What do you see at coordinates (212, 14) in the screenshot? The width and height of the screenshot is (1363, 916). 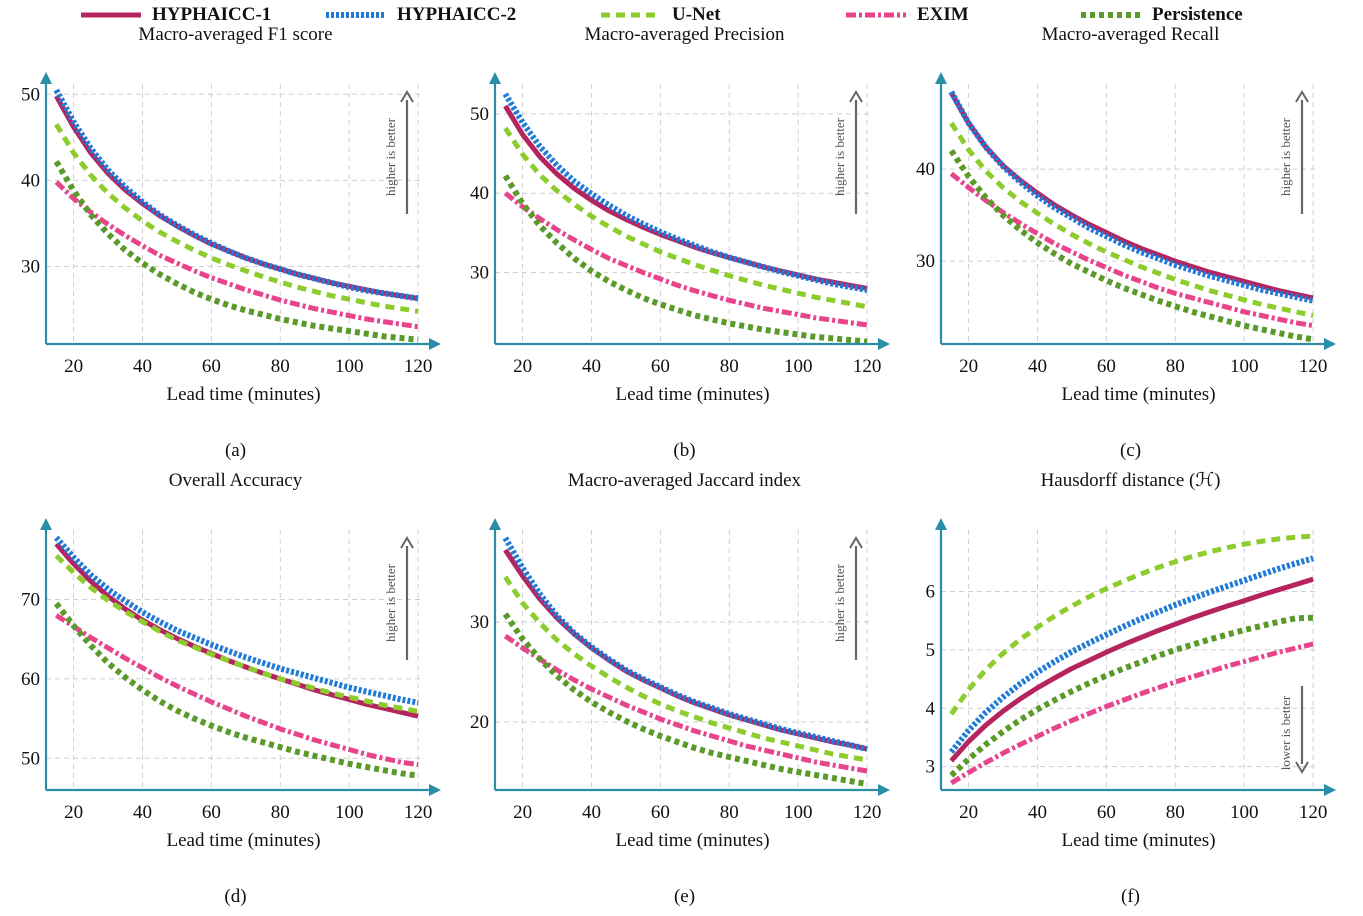 I see `legend-label-h1: HYPHAICC-1` at bounding box center [212, 14].